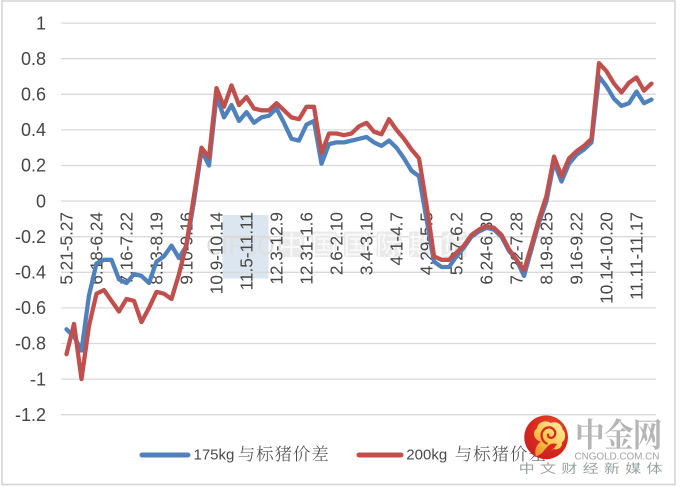  What do you see at coordinates (607, 258) in the screenshot?
I see `svg-text: 10.14-10.20` at bounding box center [607, 258].